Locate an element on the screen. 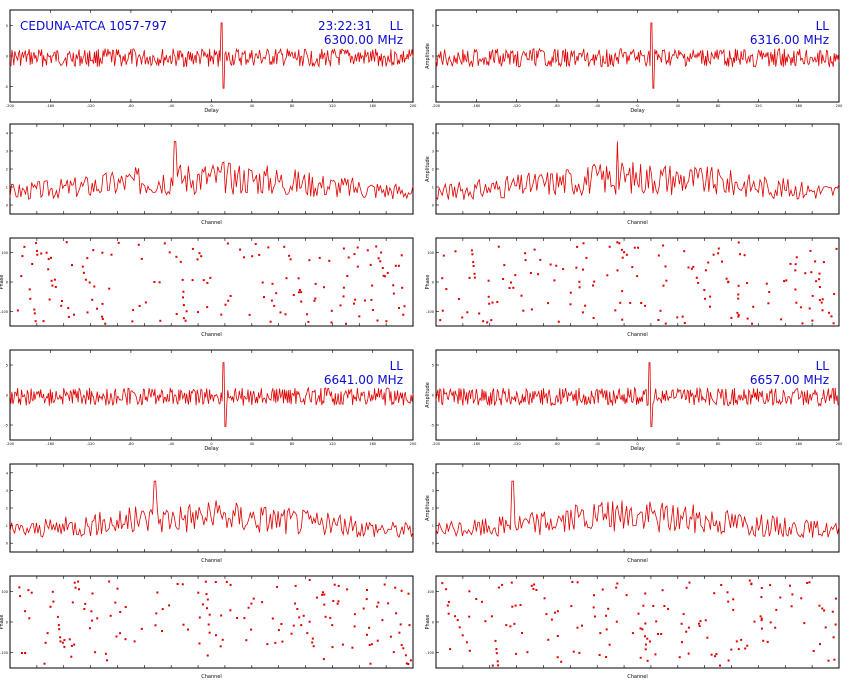 The image size is (850, 680). band-2-amplitude-panel: 0 1 2 3 4 Channel Amplitude is located at coordinates (632, 174).